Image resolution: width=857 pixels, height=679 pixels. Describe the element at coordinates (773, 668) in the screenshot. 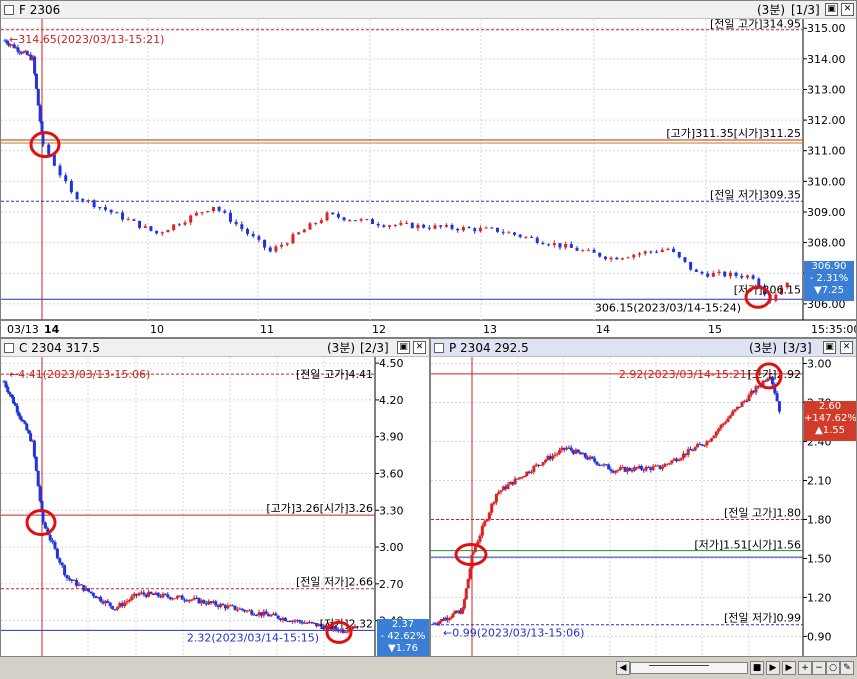

I see `play-icon: ▶` at that location.